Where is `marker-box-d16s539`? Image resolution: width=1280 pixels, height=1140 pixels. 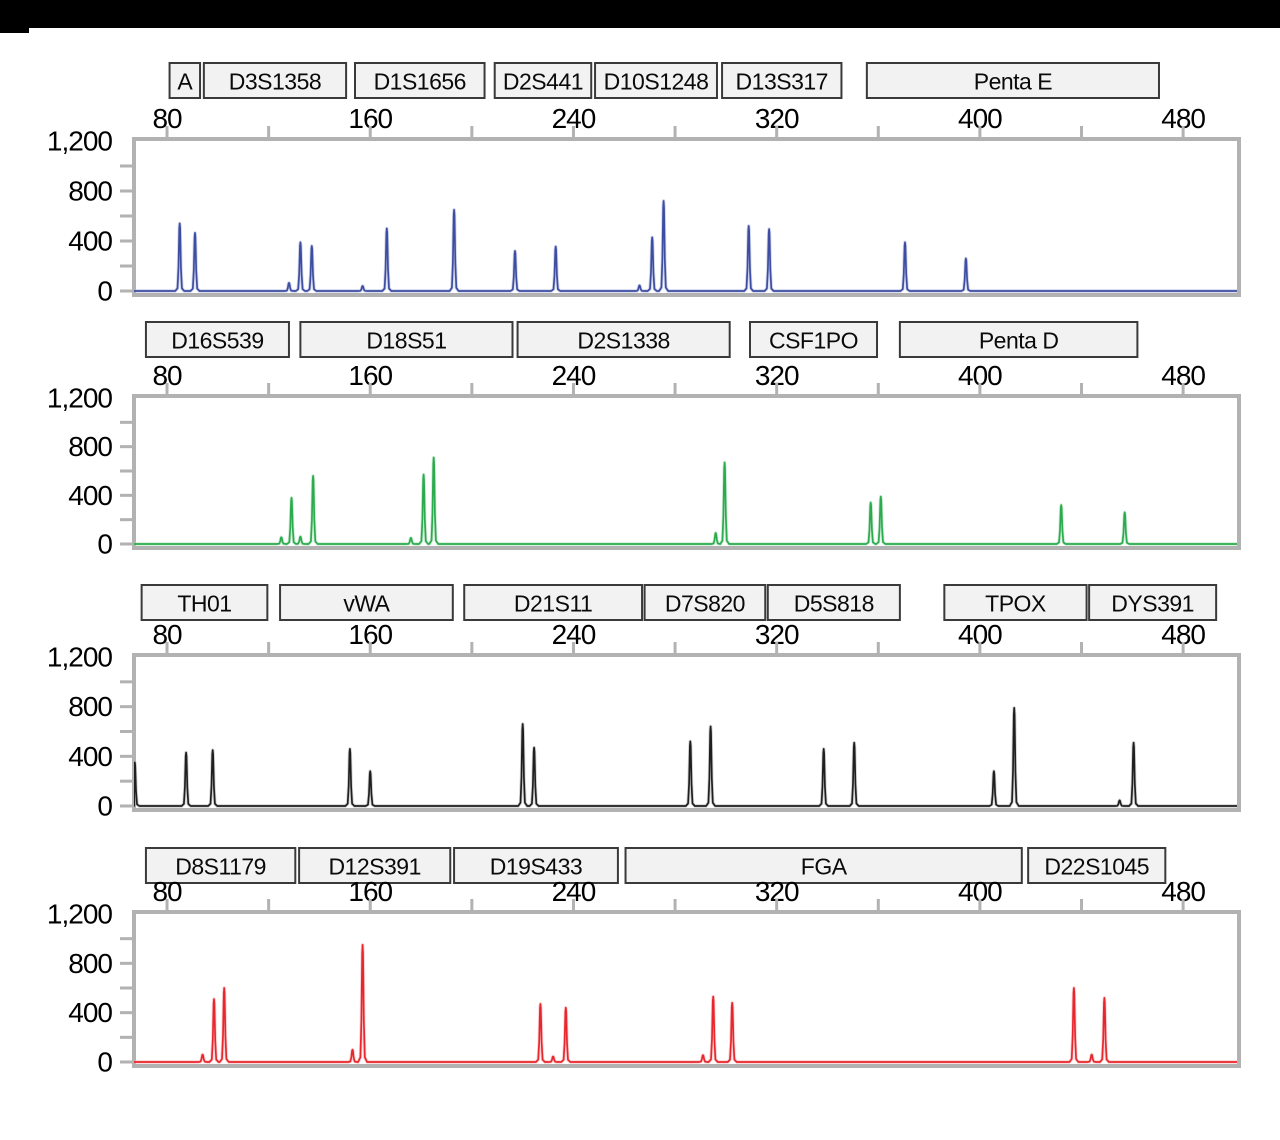
marker-box-d16s539 is located at coordinates (217, 339).